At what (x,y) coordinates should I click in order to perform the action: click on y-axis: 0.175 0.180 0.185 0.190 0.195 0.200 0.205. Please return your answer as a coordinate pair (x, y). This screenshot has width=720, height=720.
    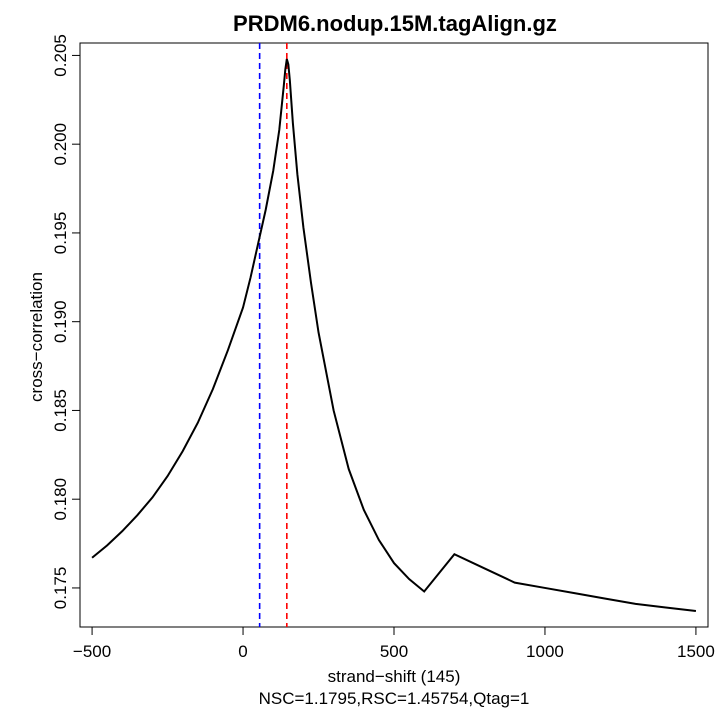
    Looking at the image, I should click on (66, 322).